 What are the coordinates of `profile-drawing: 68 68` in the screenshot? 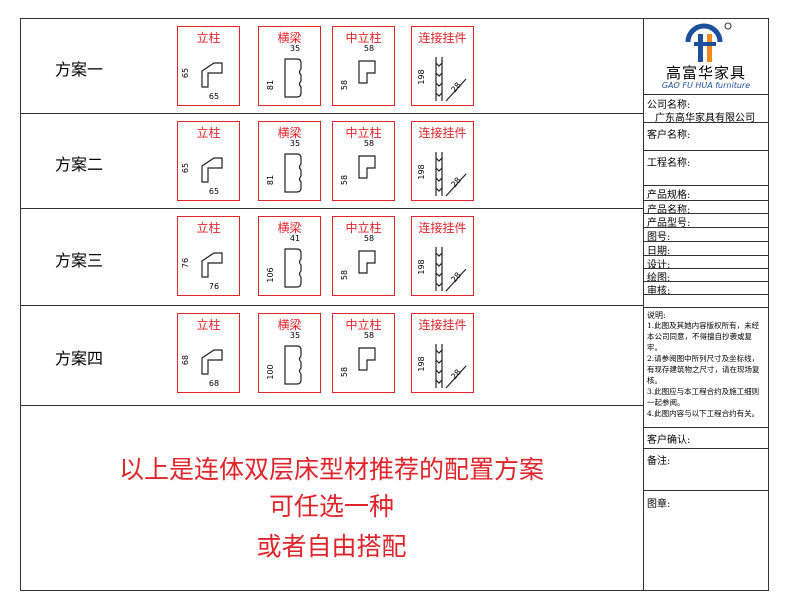 It's located at (202, 368).